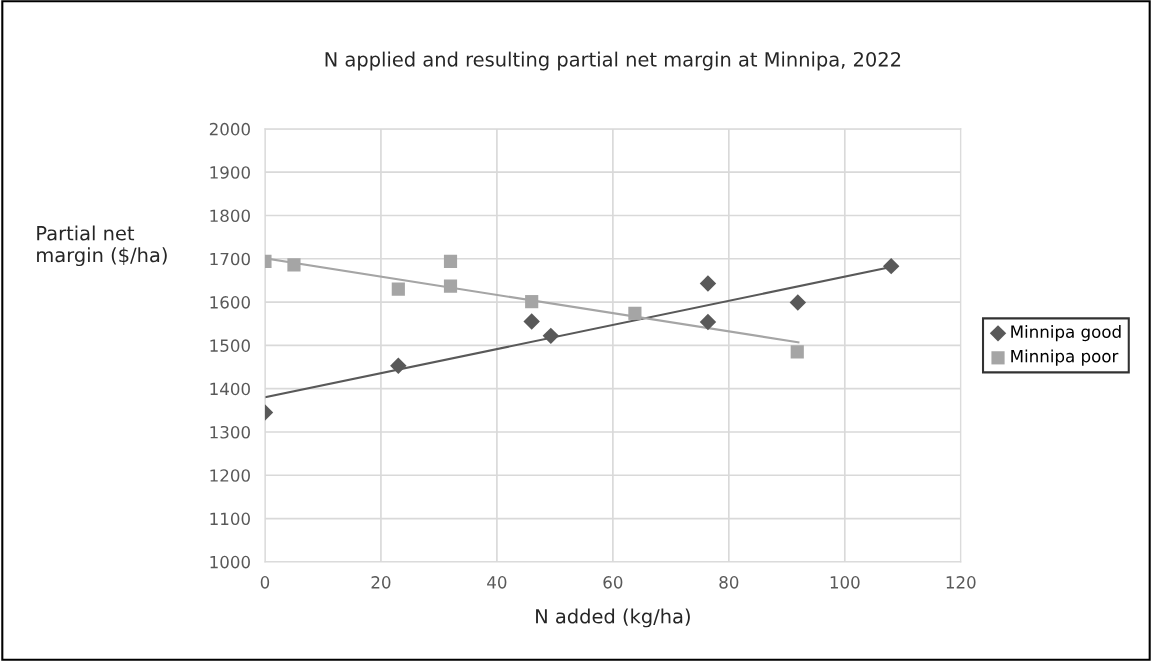  What do you see at coordinates (230, 216) in the screenshot?
I see `y-tick-label: 1800` at bounding box center [230, 216].